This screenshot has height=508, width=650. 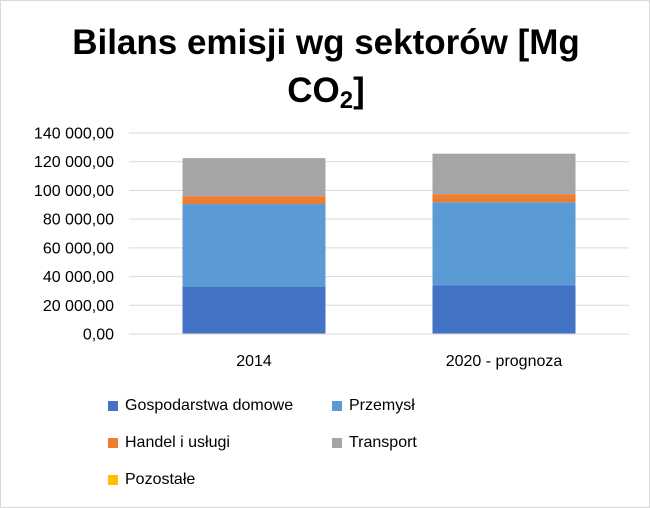 What do you see at coordinates (346, 100) in the screenshot?
I see `chart-title-subscript: 2` at bounding box center [346, 100].